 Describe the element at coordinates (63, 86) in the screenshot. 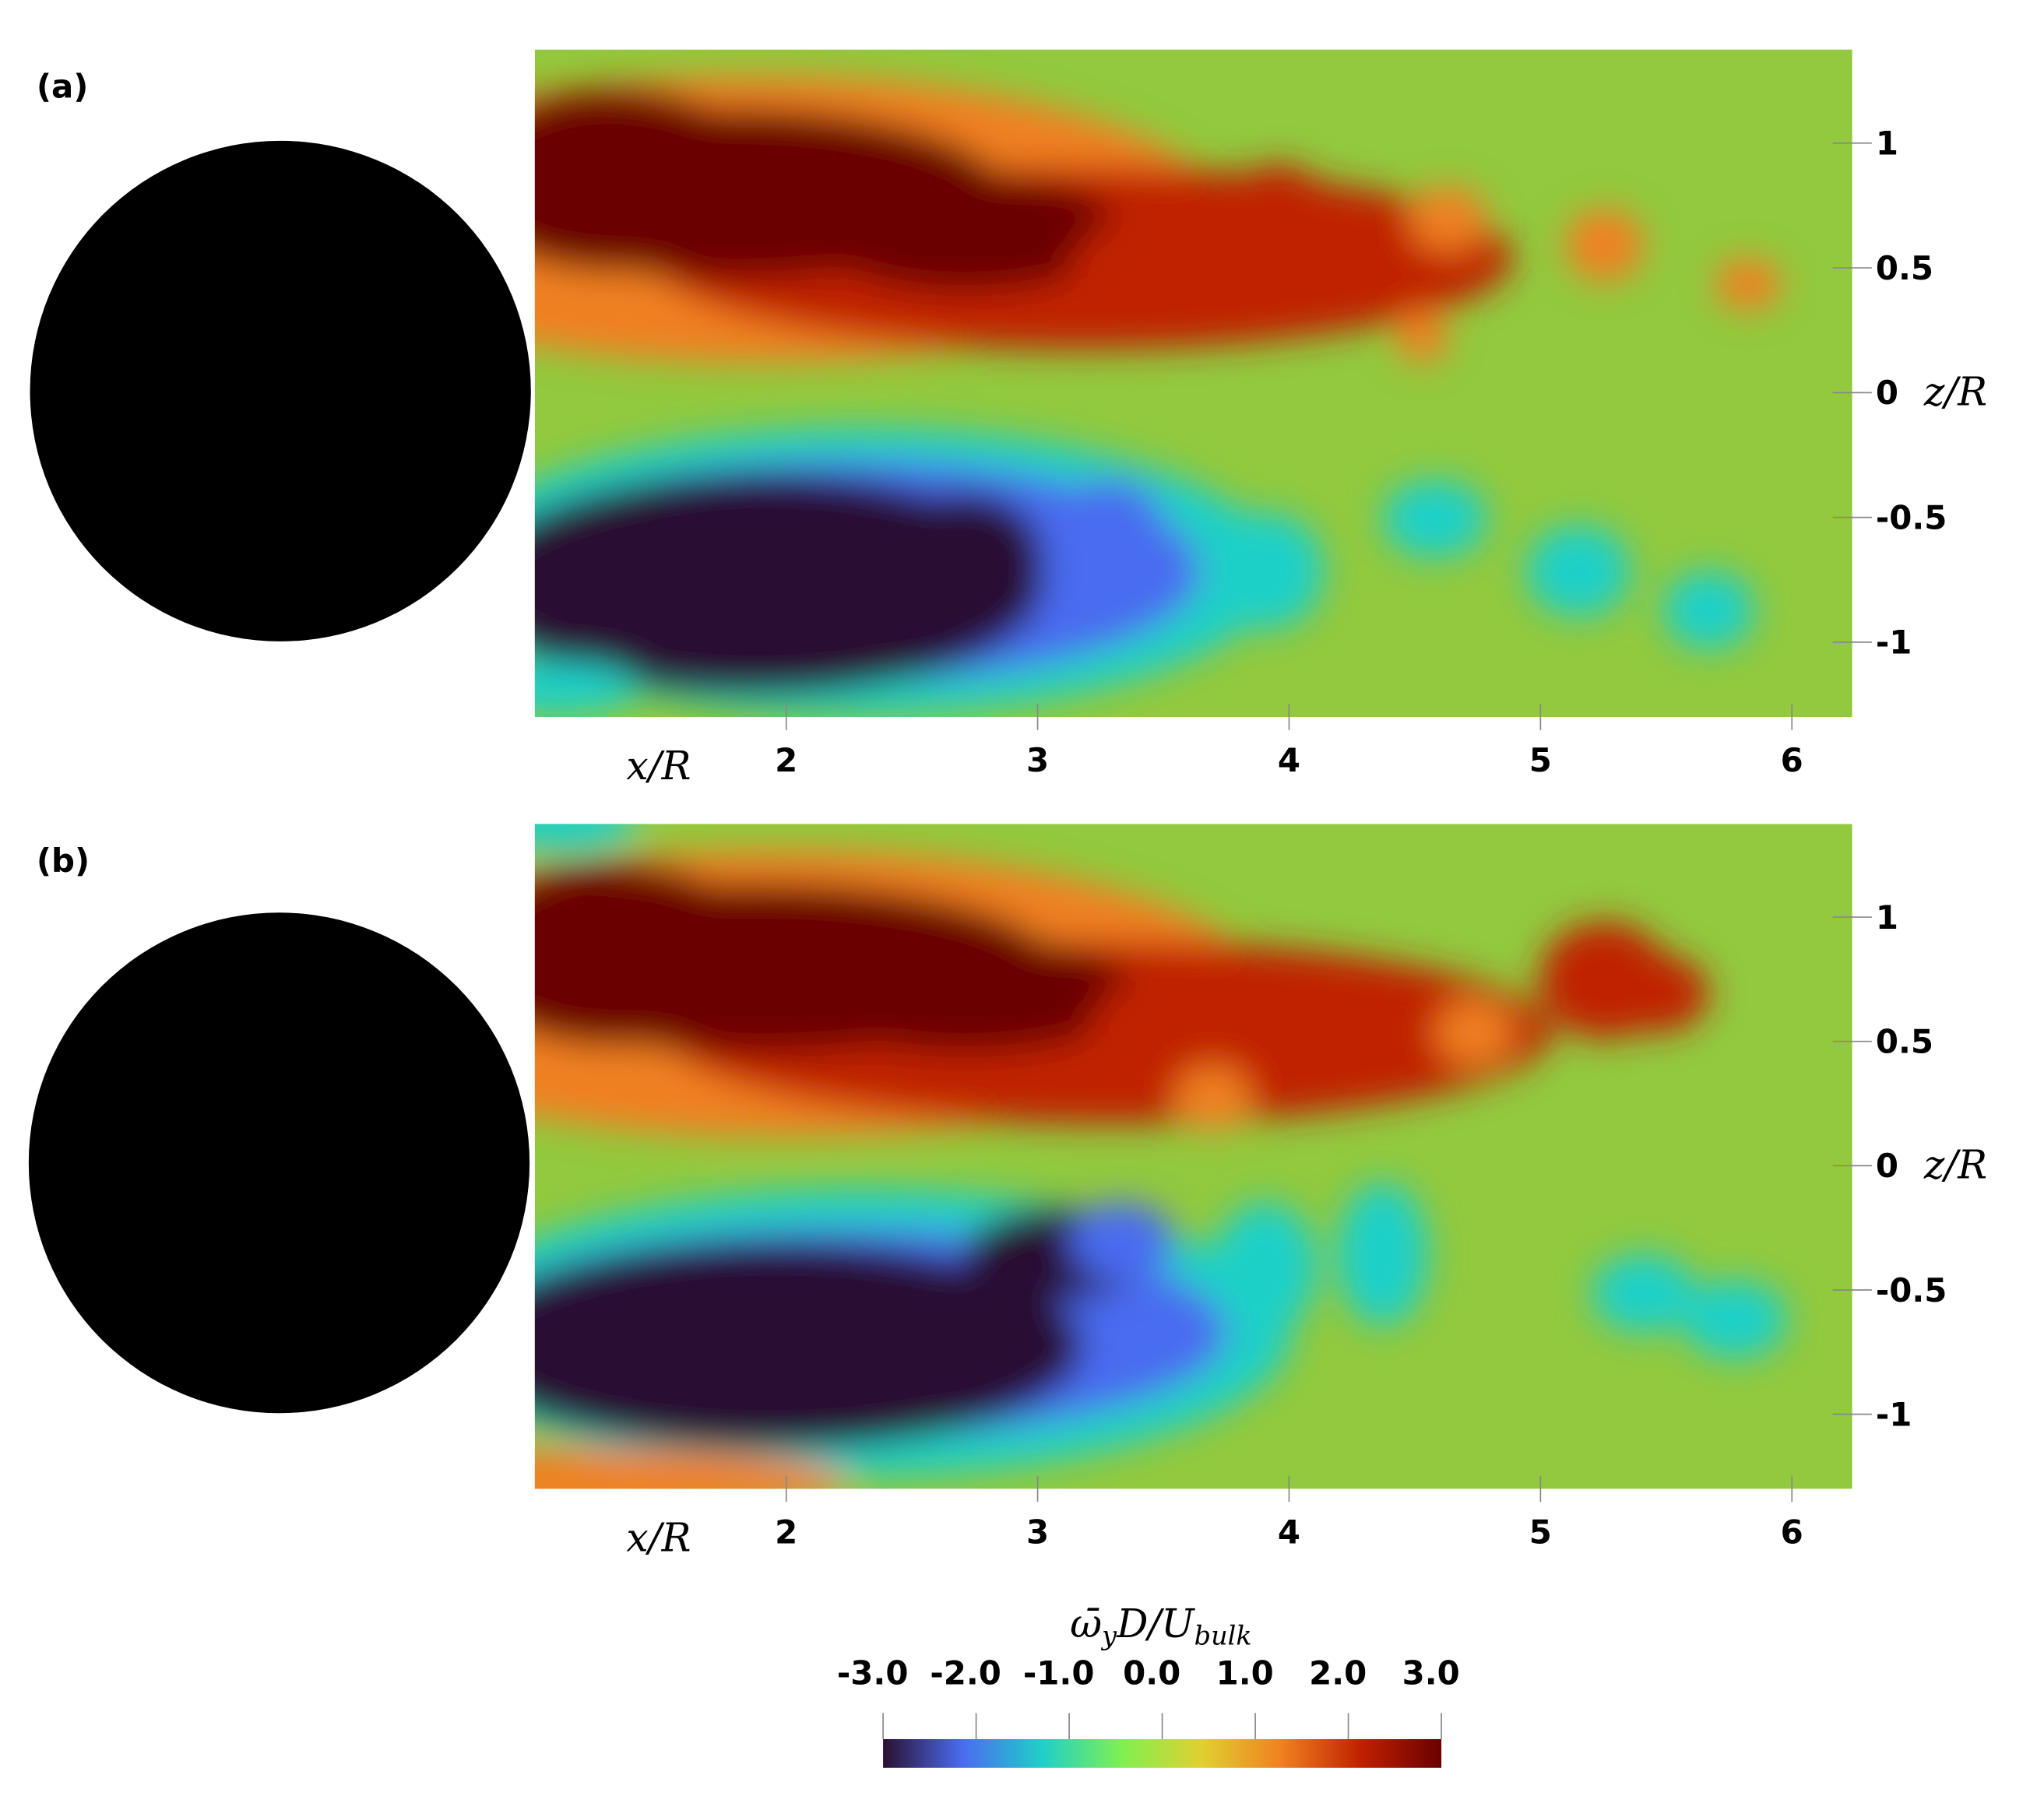

I see `panel-label: (a)` at that location.